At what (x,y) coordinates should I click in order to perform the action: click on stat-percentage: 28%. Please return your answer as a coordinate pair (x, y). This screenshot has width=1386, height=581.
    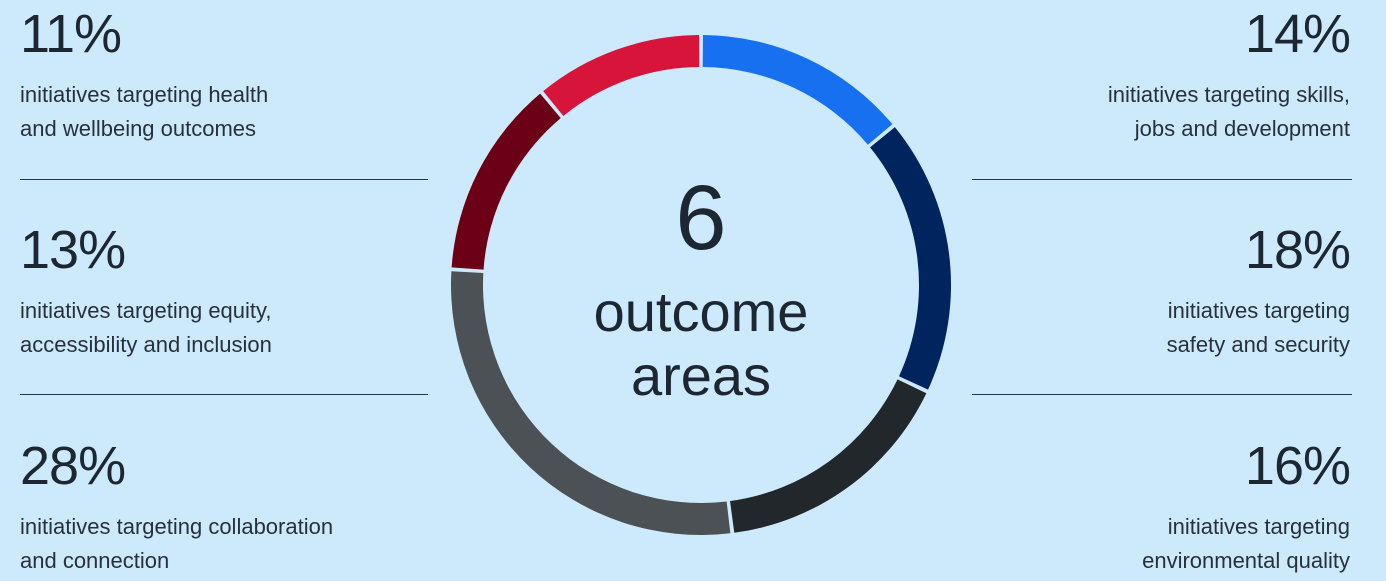
    Looking at the image, I should click on (73, 466).